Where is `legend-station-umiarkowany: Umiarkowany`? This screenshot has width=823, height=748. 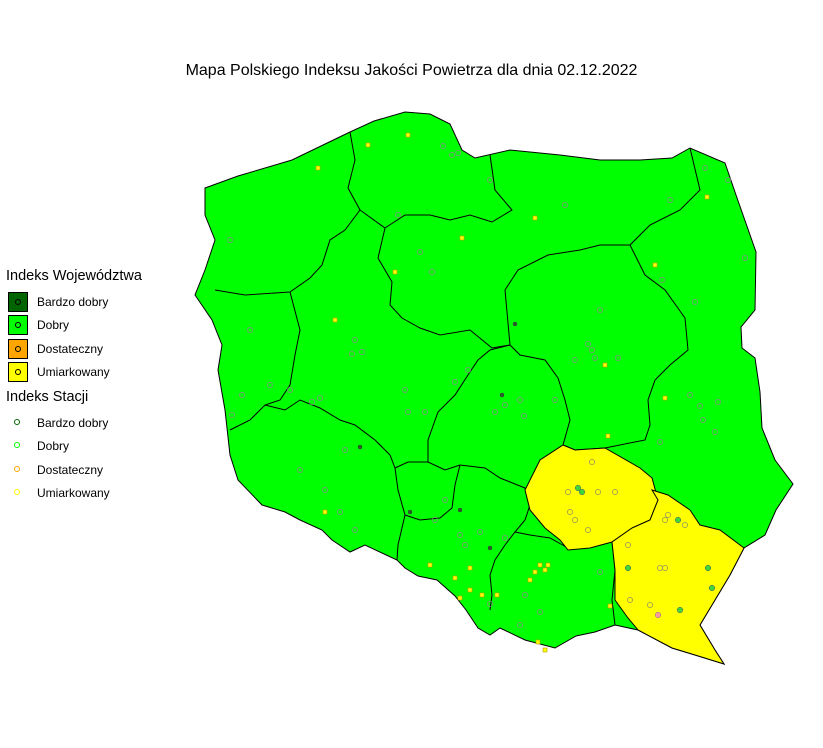 legend-station-umiarkowany: Umiarkowany is located at coordinates (91, 492).